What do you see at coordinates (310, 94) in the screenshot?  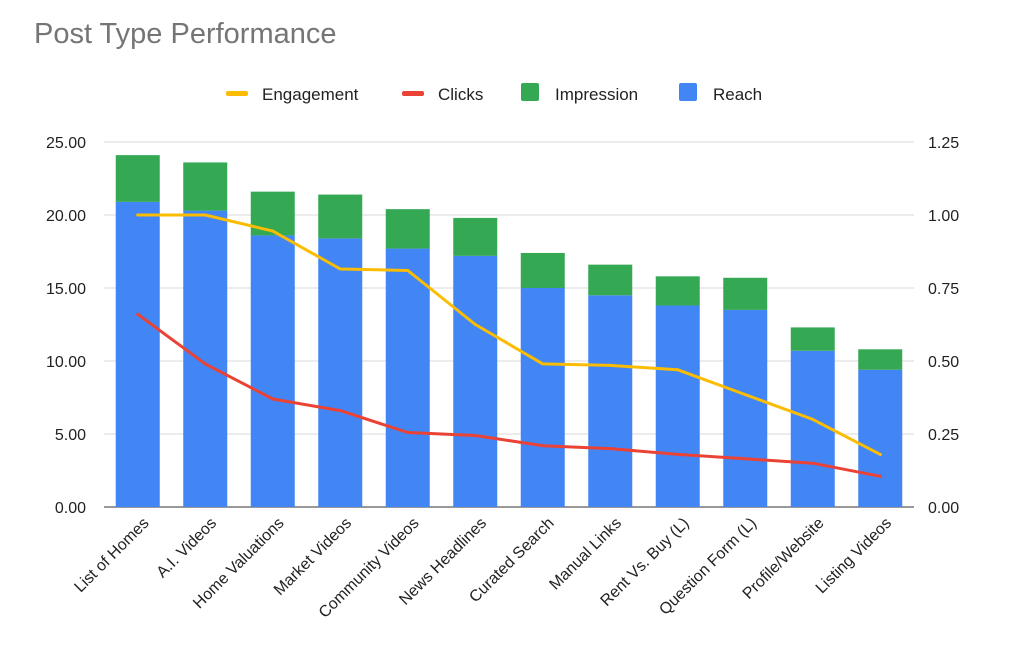 I see `legend-label-engagement: Engagement` at bounding box center [310, 94].